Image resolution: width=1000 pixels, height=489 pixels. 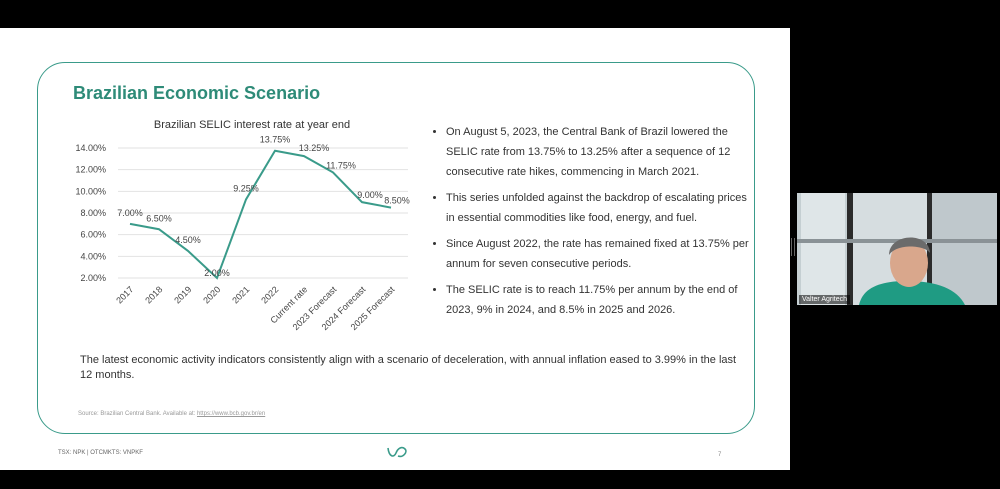 I want to click on data-label: 7.00%, so click(x=130, y=213).